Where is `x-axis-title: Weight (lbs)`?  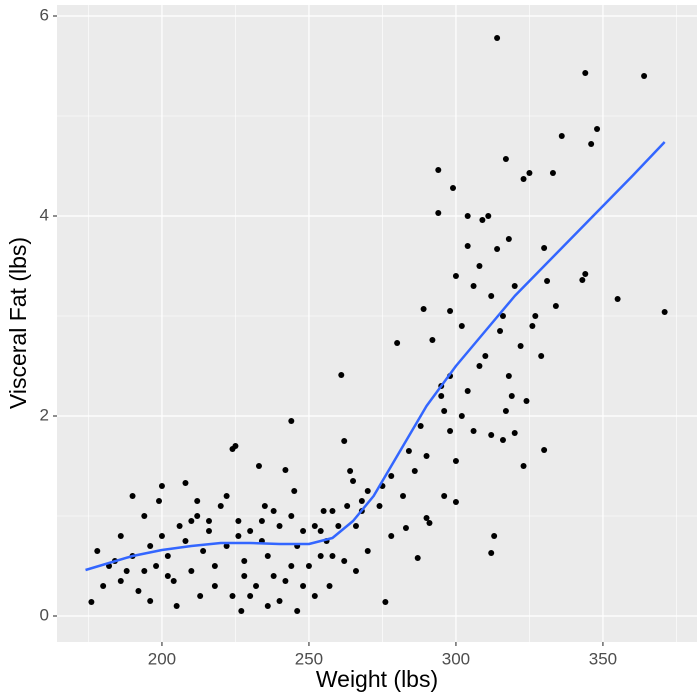 x-axis-title: Weight (lbs) is located at coordinates (377, 679).